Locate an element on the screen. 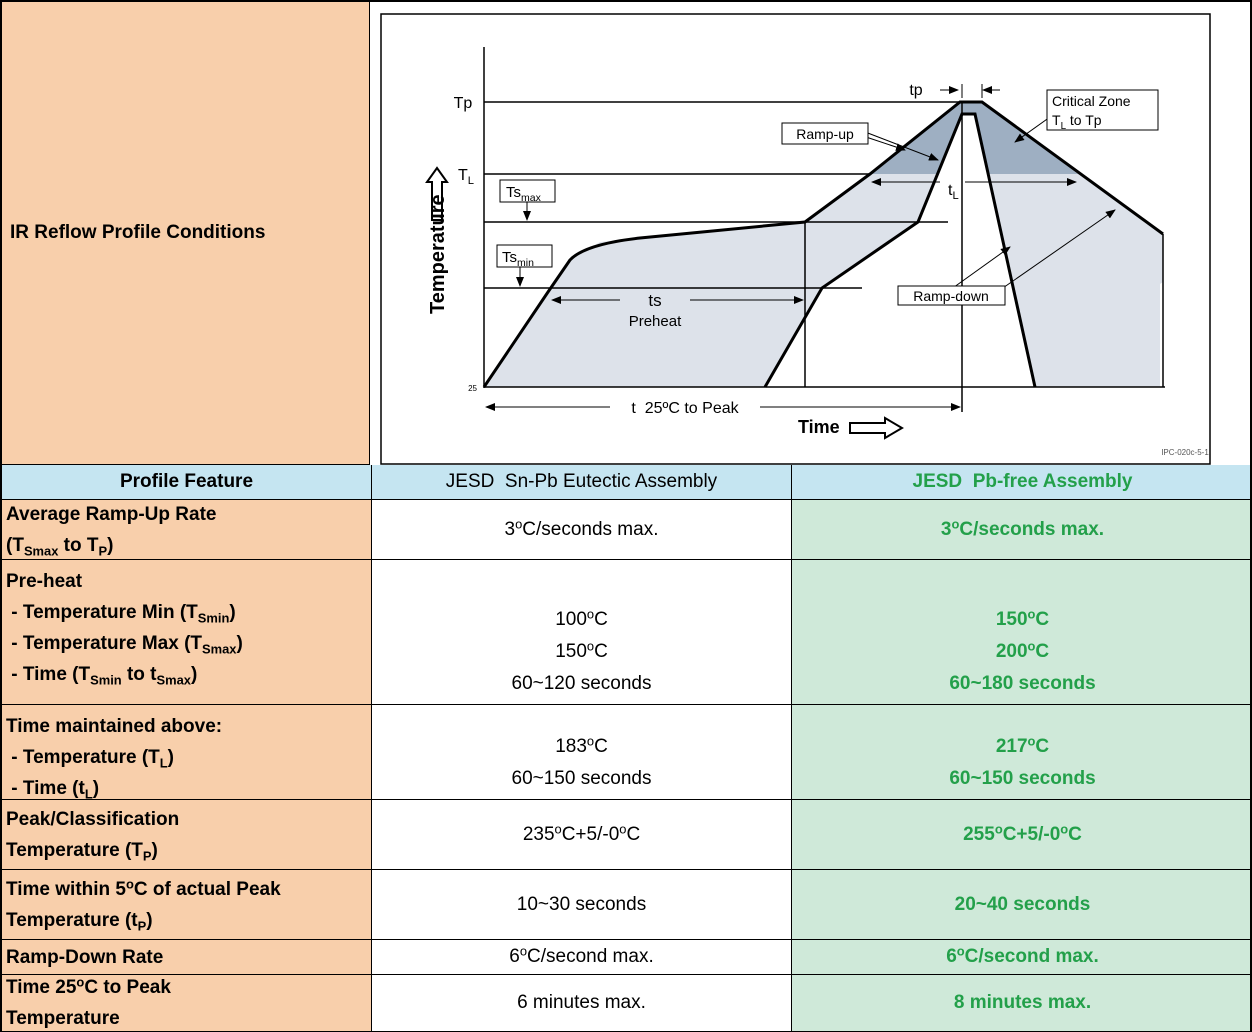 The height and width of the screenshot is (1032, 1252). text-run: 20~40 seconds is located at coordinates (1022, 904).